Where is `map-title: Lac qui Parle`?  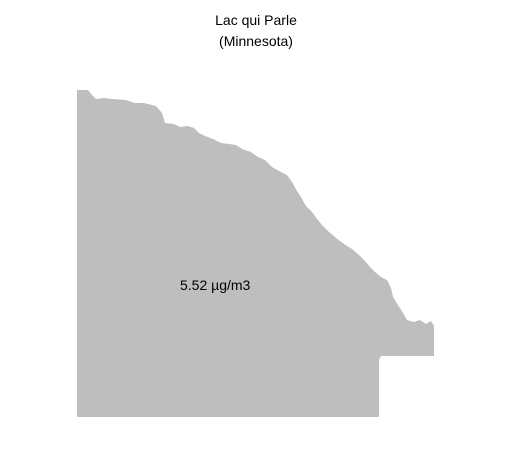 map-title: Lac qui Parle is located at coordinates (256, 20).